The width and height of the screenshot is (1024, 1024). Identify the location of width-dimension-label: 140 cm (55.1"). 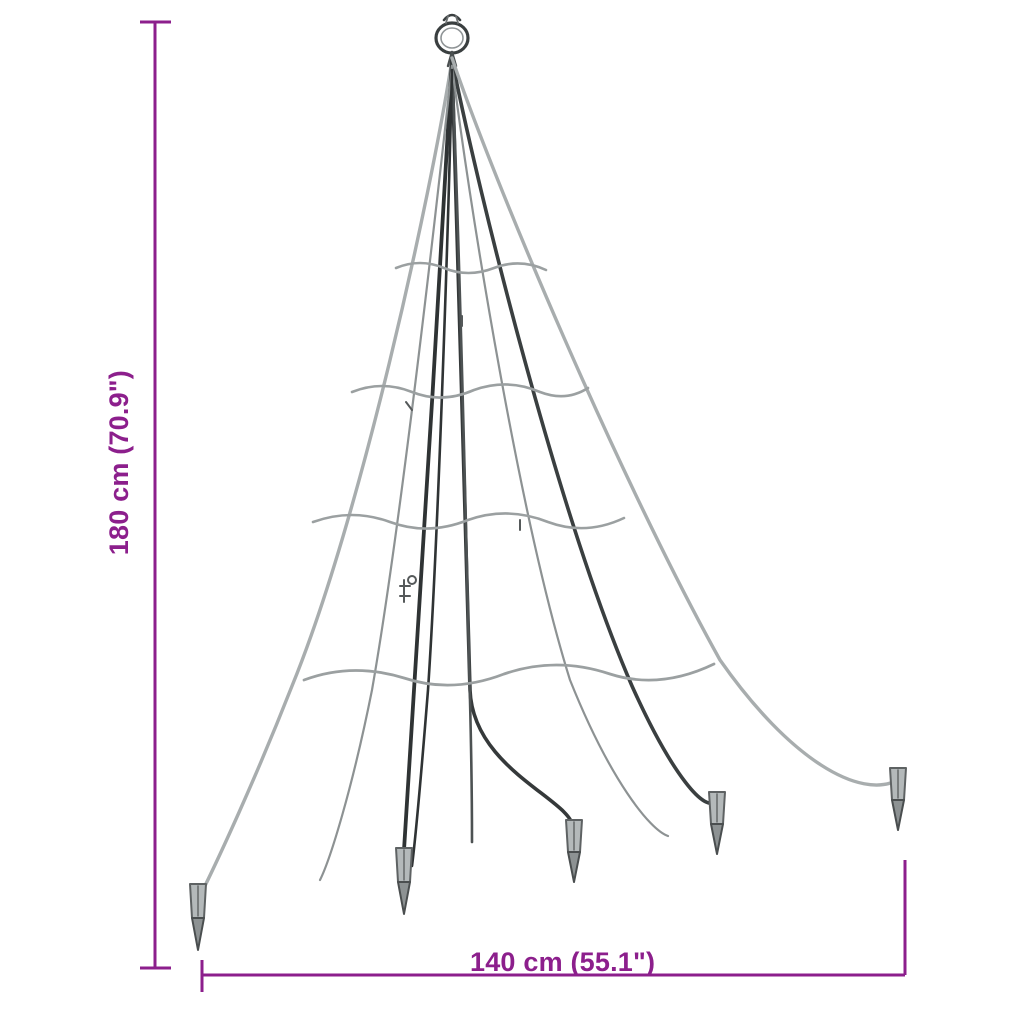
(563, 962).